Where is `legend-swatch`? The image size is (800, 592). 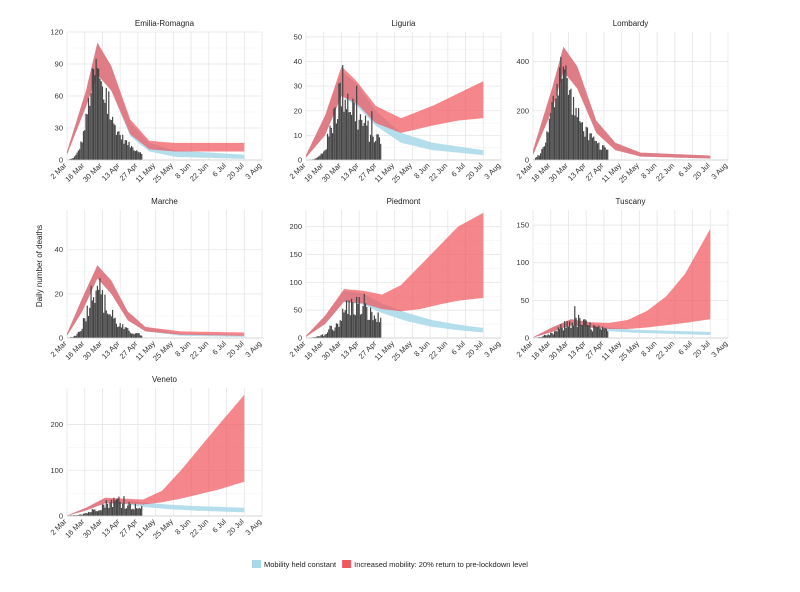 legend-swatch is located at coordinates (347, 564).